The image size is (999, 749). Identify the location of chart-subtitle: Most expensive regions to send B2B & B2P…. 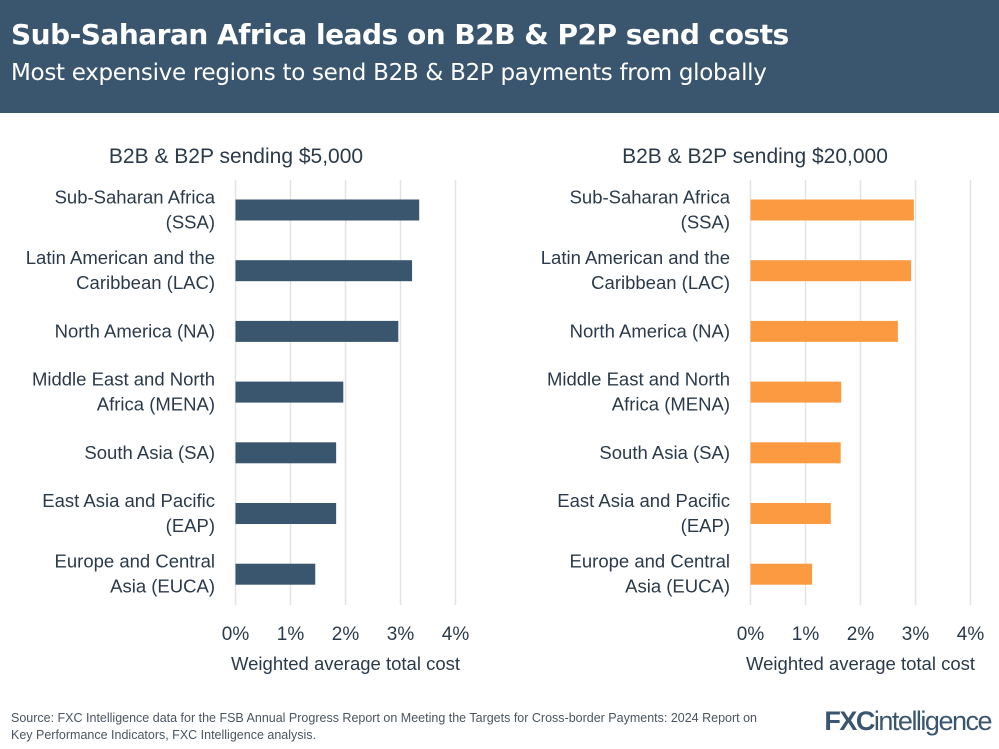
(389, 73).